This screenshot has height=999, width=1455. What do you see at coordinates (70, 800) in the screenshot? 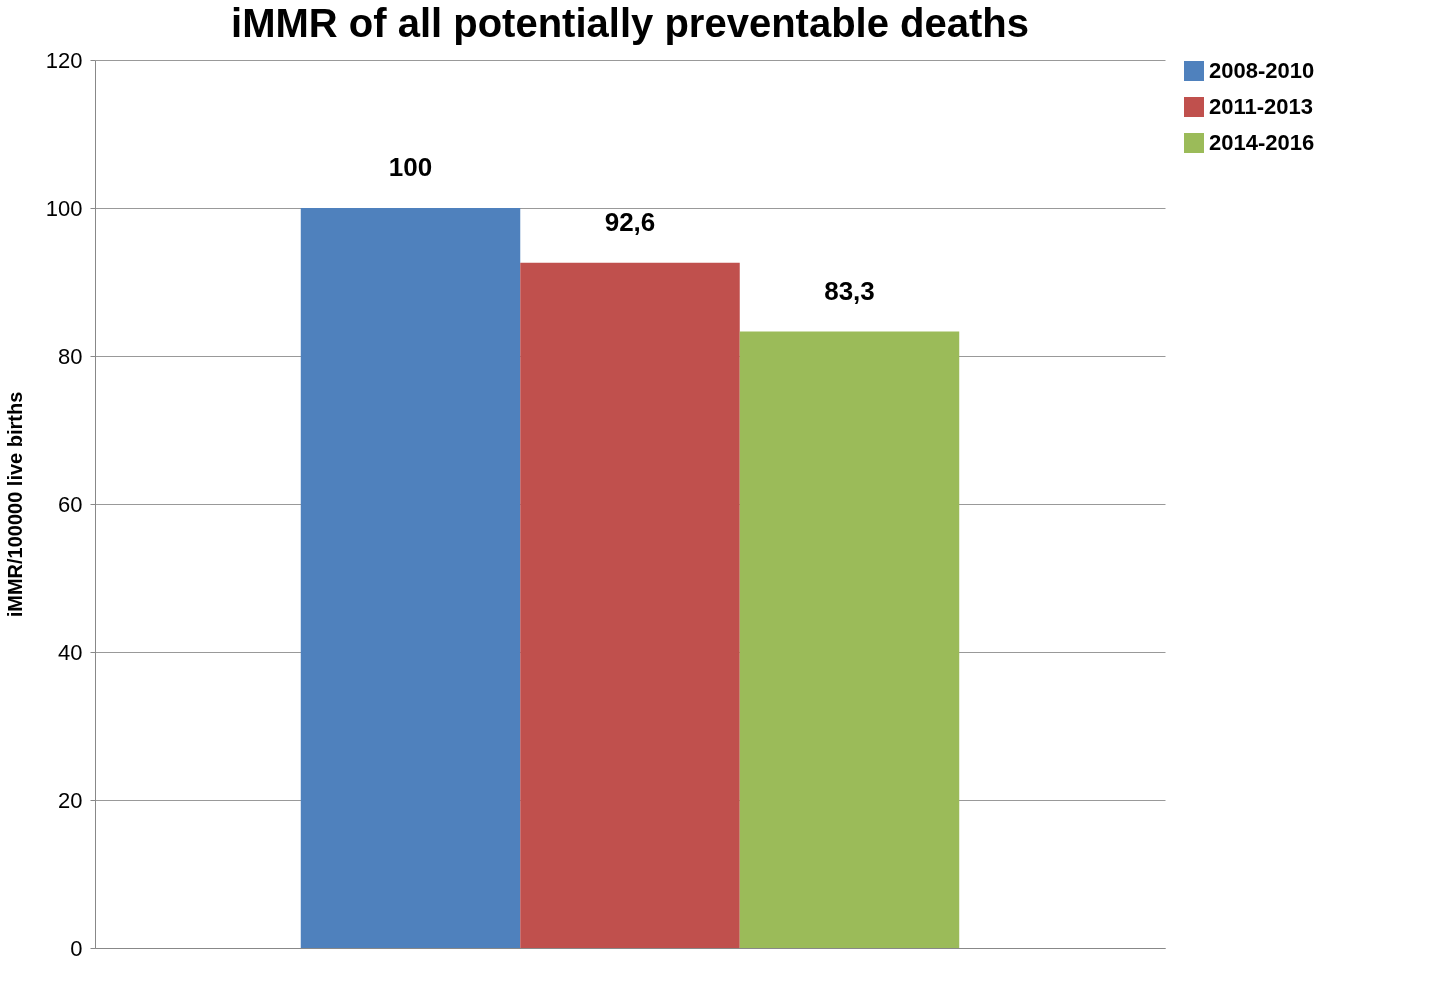
I see `y-tick-label: 20` at bounding box center [70, 800].